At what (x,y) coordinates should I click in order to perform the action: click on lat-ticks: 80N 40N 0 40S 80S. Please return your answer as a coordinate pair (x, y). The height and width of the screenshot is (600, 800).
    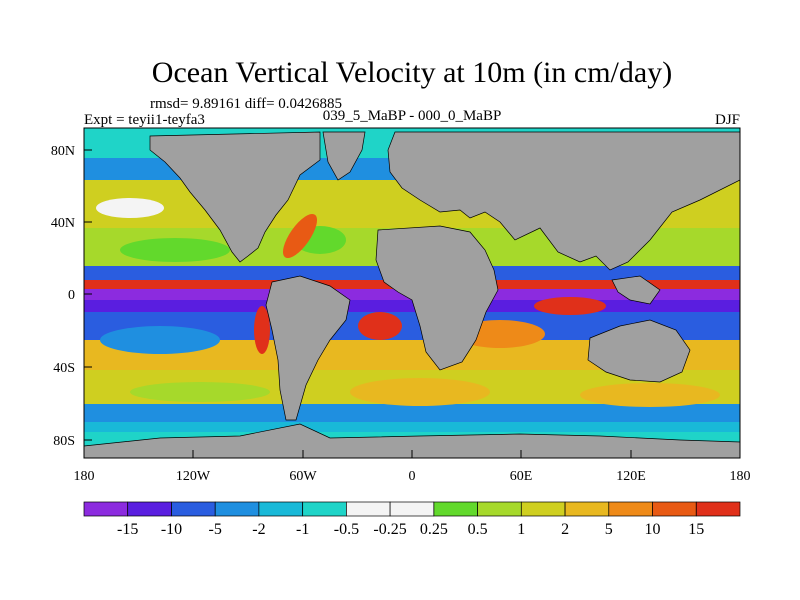
    Looking at the image, I should click on (71, 296).